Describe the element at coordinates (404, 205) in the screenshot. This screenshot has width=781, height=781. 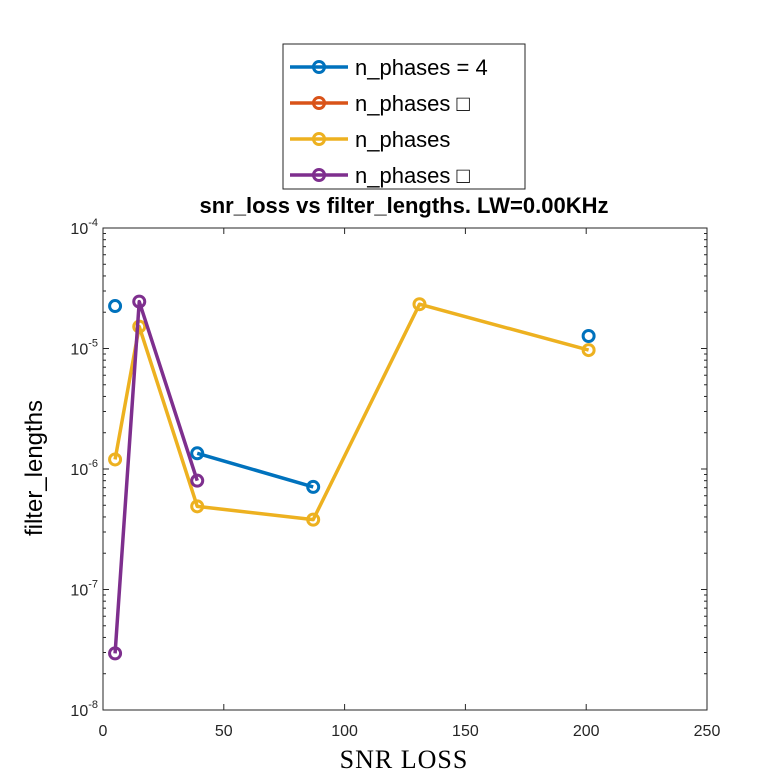
I see `chart-title: snr_loss vs filter_lengths. LW=0.00KHz` at that location.